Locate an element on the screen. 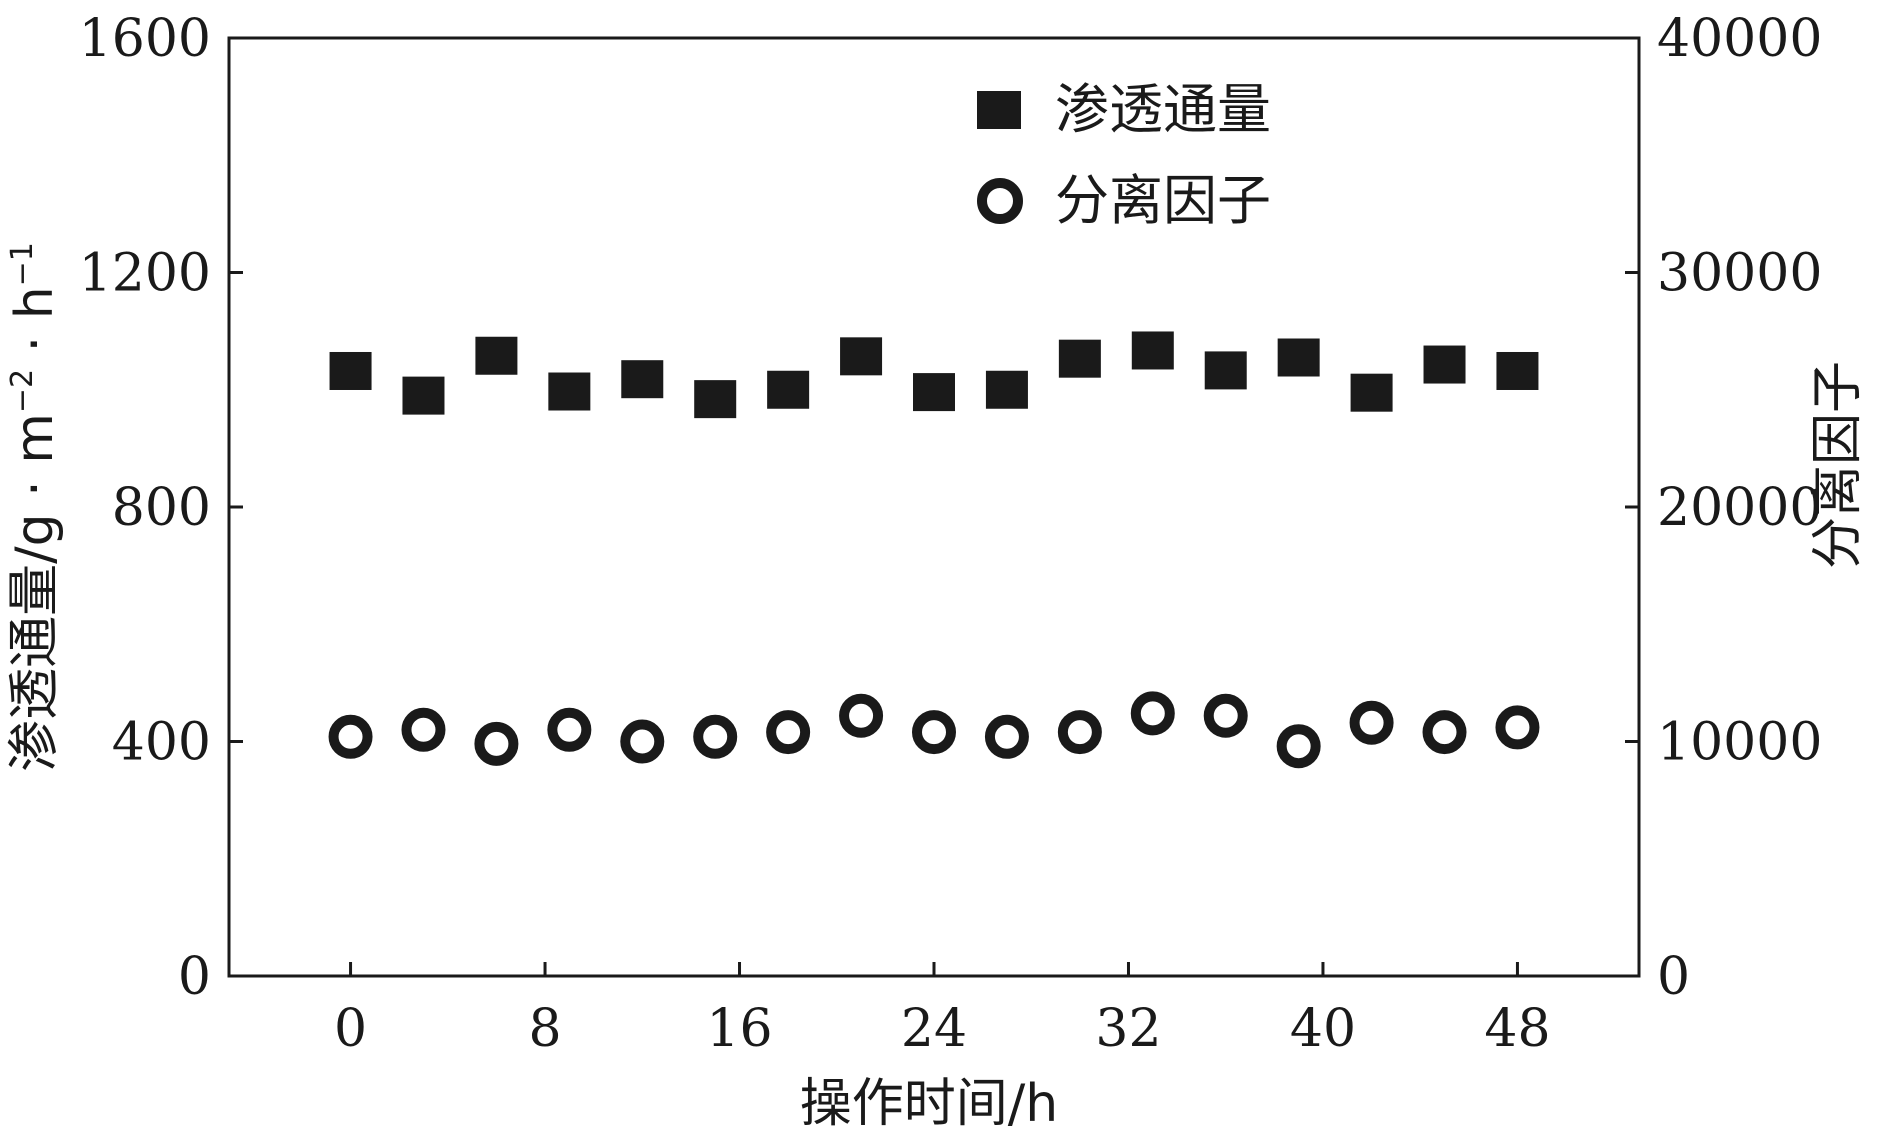 The height and width of the screenshot is (1139, 1890). right-tick-label: 30000 is located at coordinates (1739, 274).